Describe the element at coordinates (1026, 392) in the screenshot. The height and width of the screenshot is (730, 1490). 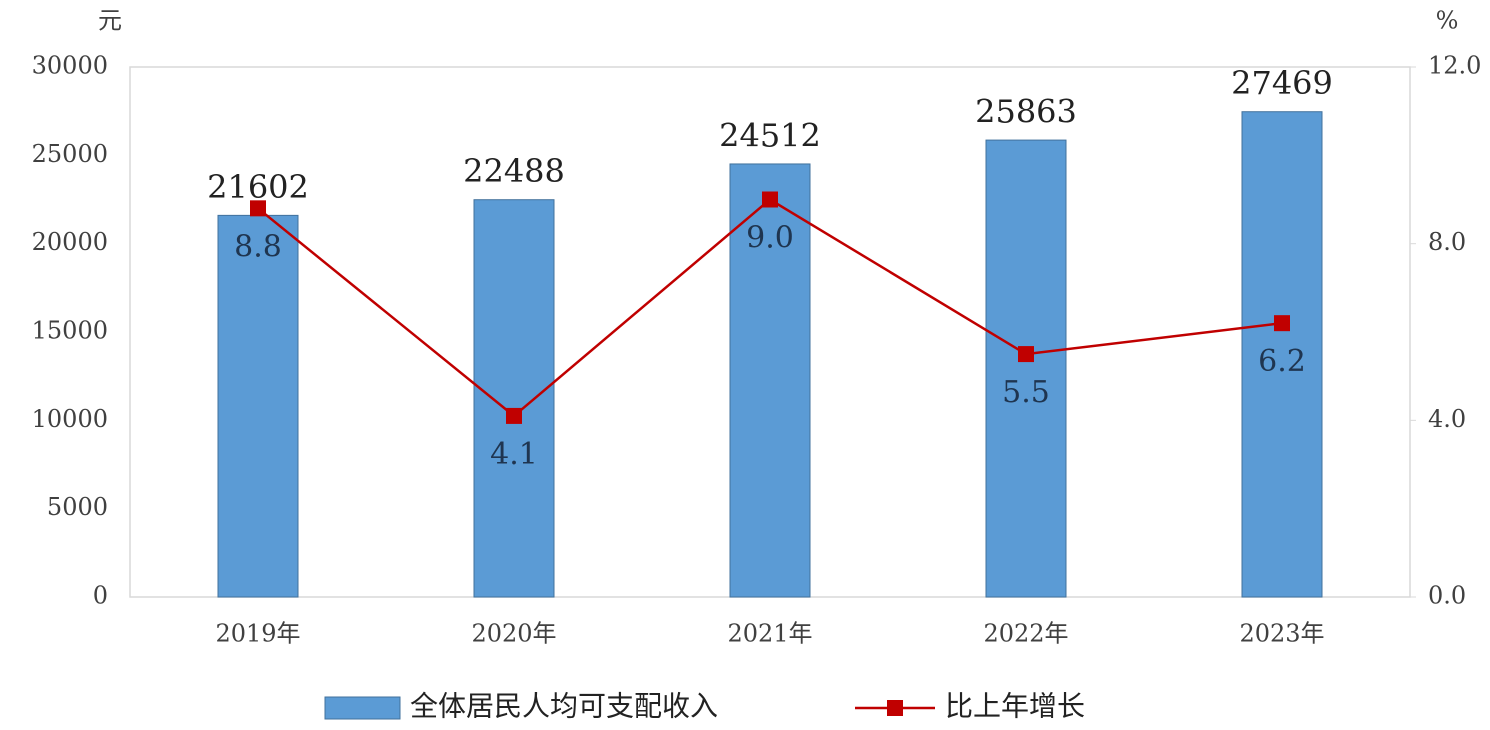
I see `line-value-label: 5.5` at that location.